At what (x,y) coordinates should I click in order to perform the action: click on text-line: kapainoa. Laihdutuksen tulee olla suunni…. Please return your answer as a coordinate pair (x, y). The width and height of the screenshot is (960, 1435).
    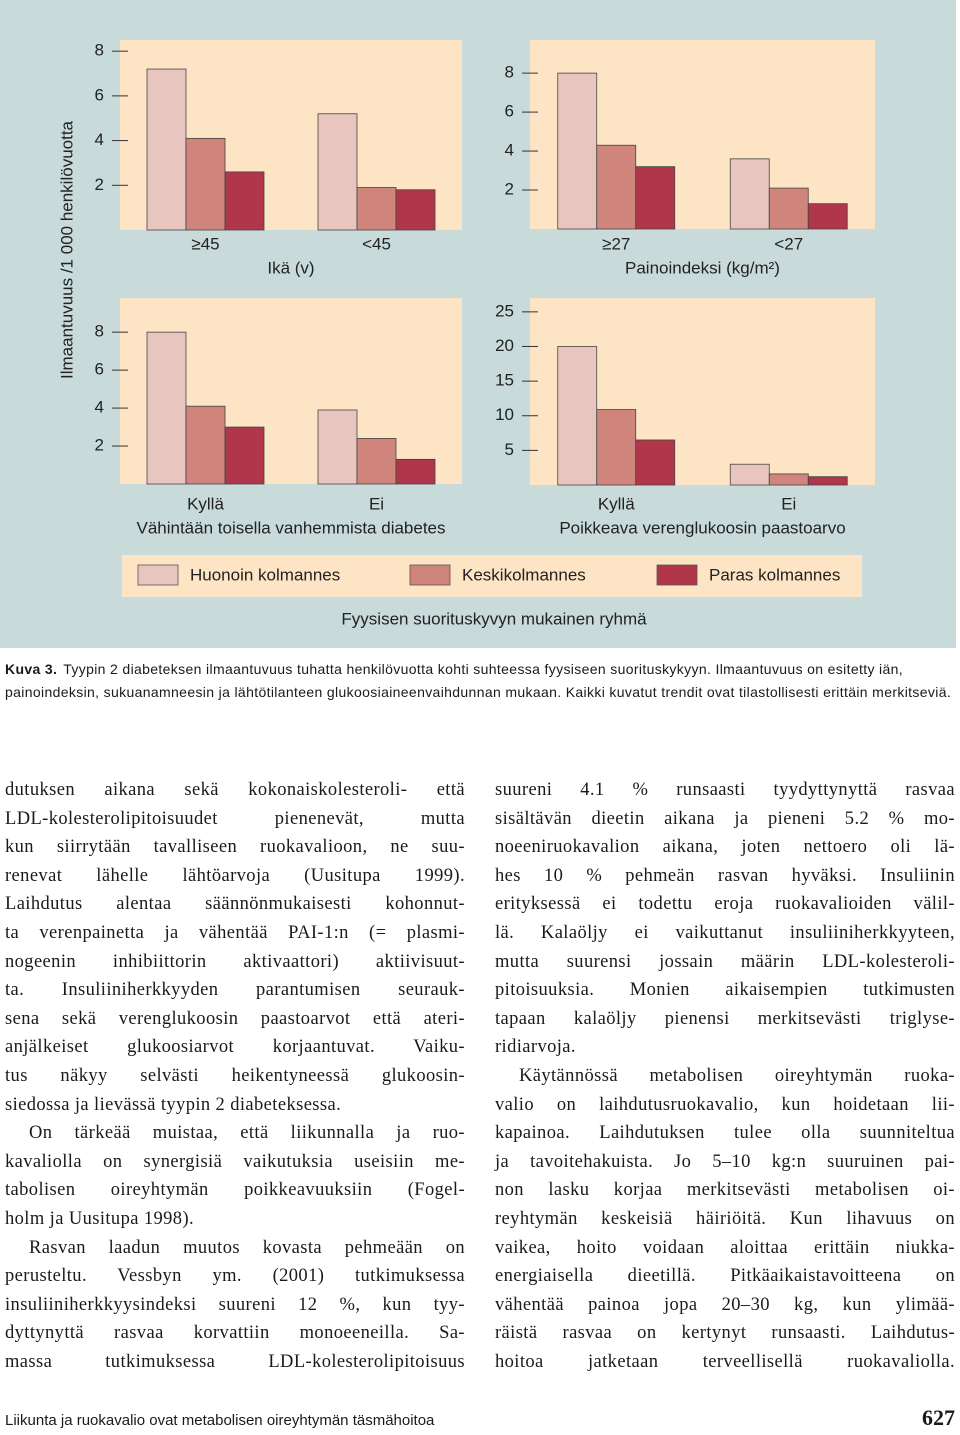
    Looking at the image, I should click on (725, 1133).